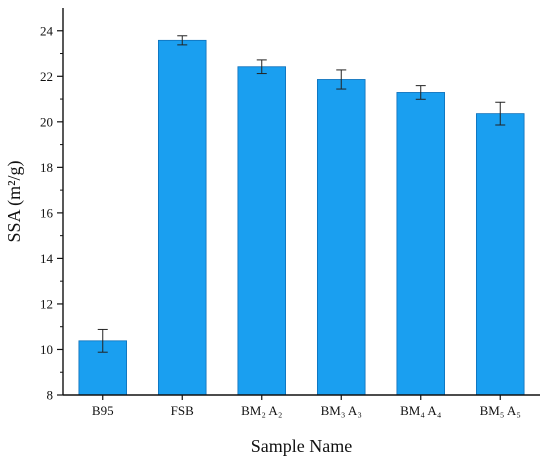 This screenshot has height=464, width=550. Describe the element at coordinates (301, 446) in the screenshot. I see `x-axis-title: Sample Name` at that location.